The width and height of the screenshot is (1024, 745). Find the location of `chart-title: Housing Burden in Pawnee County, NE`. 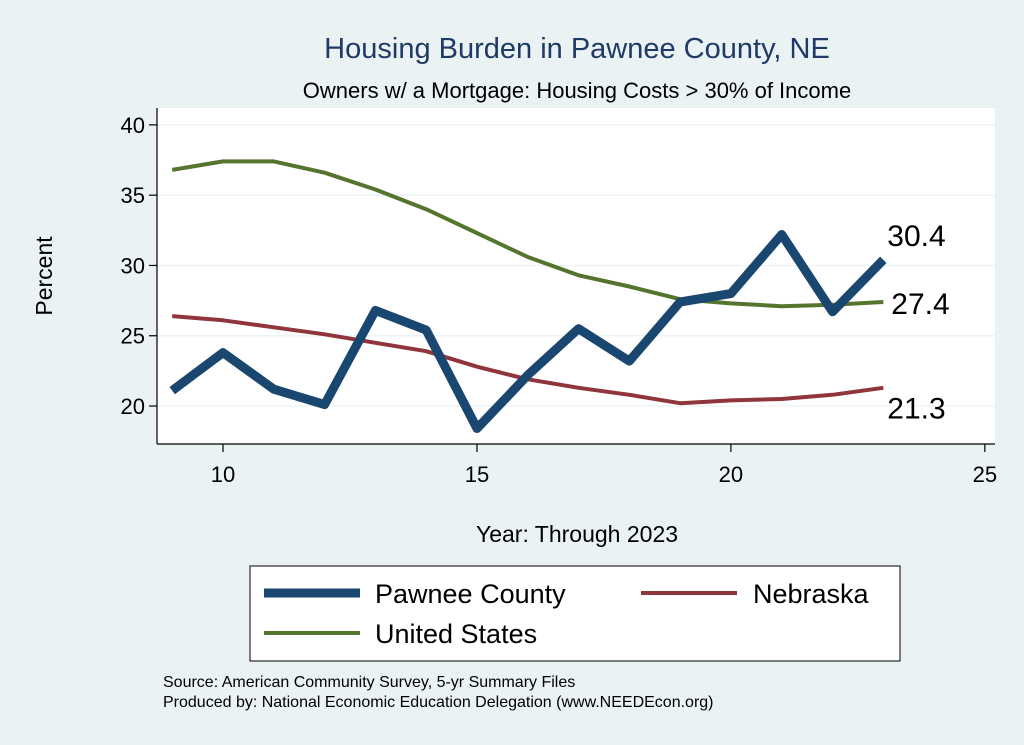

chart-title: Housing Burden in Pawnee County, NE is located at coordinates (577, 49).